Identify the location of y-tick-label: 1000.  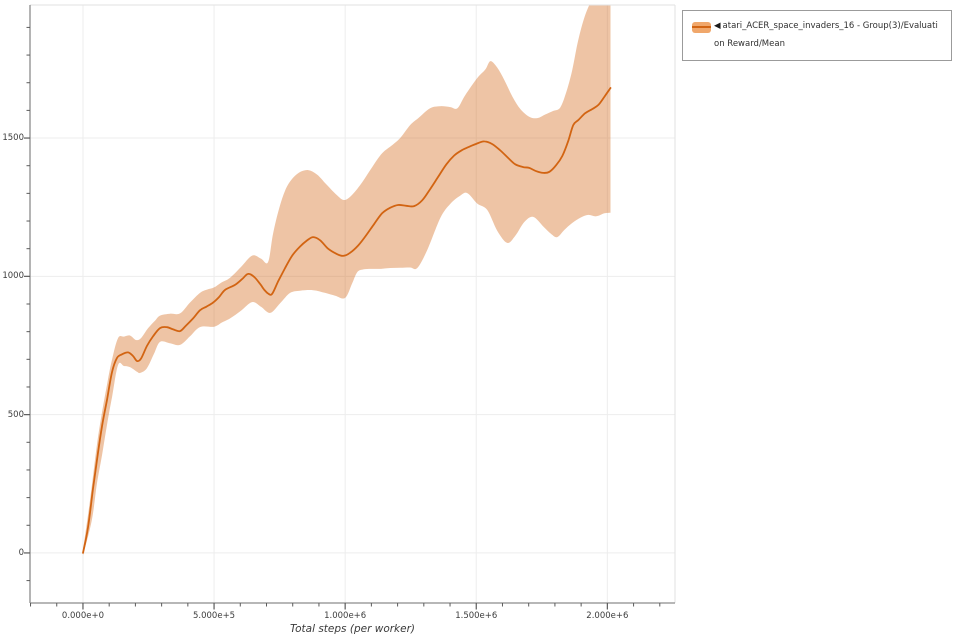
(13, 276).